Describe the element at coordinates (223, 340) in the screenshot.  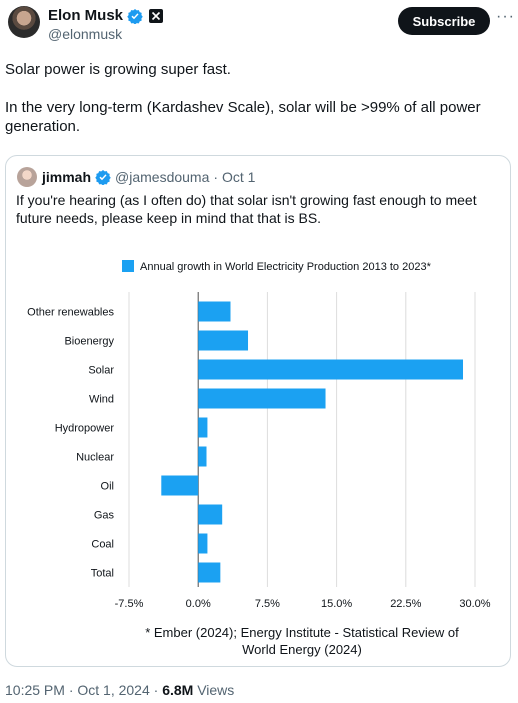
I see `bar-bioenergy` at that location.